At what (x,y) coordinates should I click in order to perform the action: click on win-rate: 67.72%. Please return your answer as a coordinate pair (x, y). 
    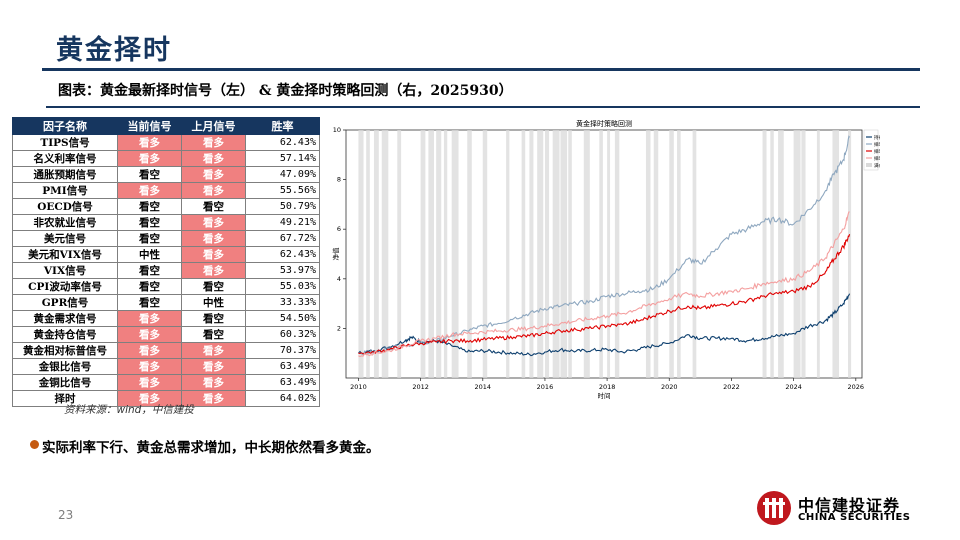
    Looking at the image, I should click on (282, 238).